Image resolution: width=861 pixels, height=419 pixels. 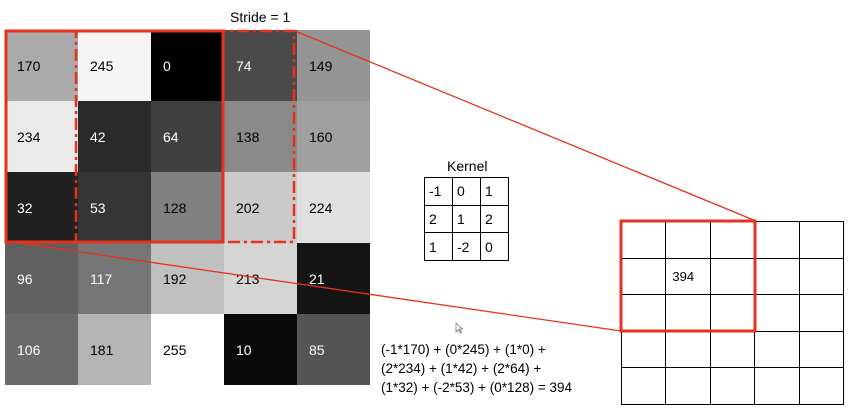 I want to click on kernel-matrix: -1 0 1 2 1 2 1 -2 0, so click(x=466, y=219).